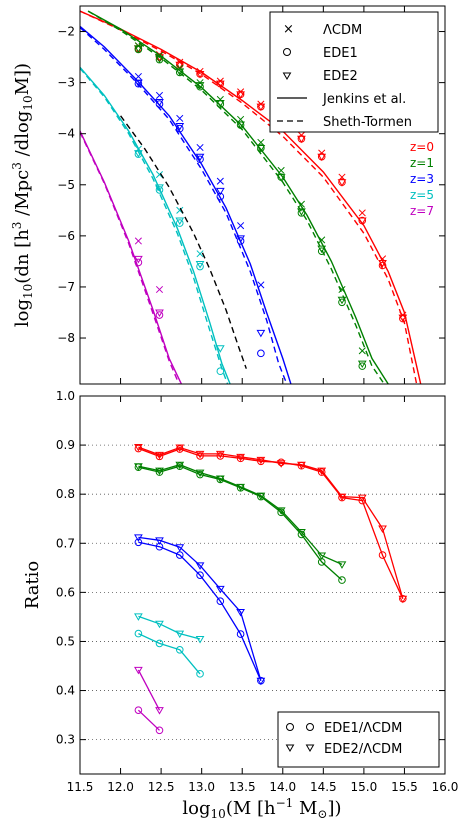 This screenshot has height=832, width=463. I want to click on legend-label-ede2: EDE2, so click(340, 76).